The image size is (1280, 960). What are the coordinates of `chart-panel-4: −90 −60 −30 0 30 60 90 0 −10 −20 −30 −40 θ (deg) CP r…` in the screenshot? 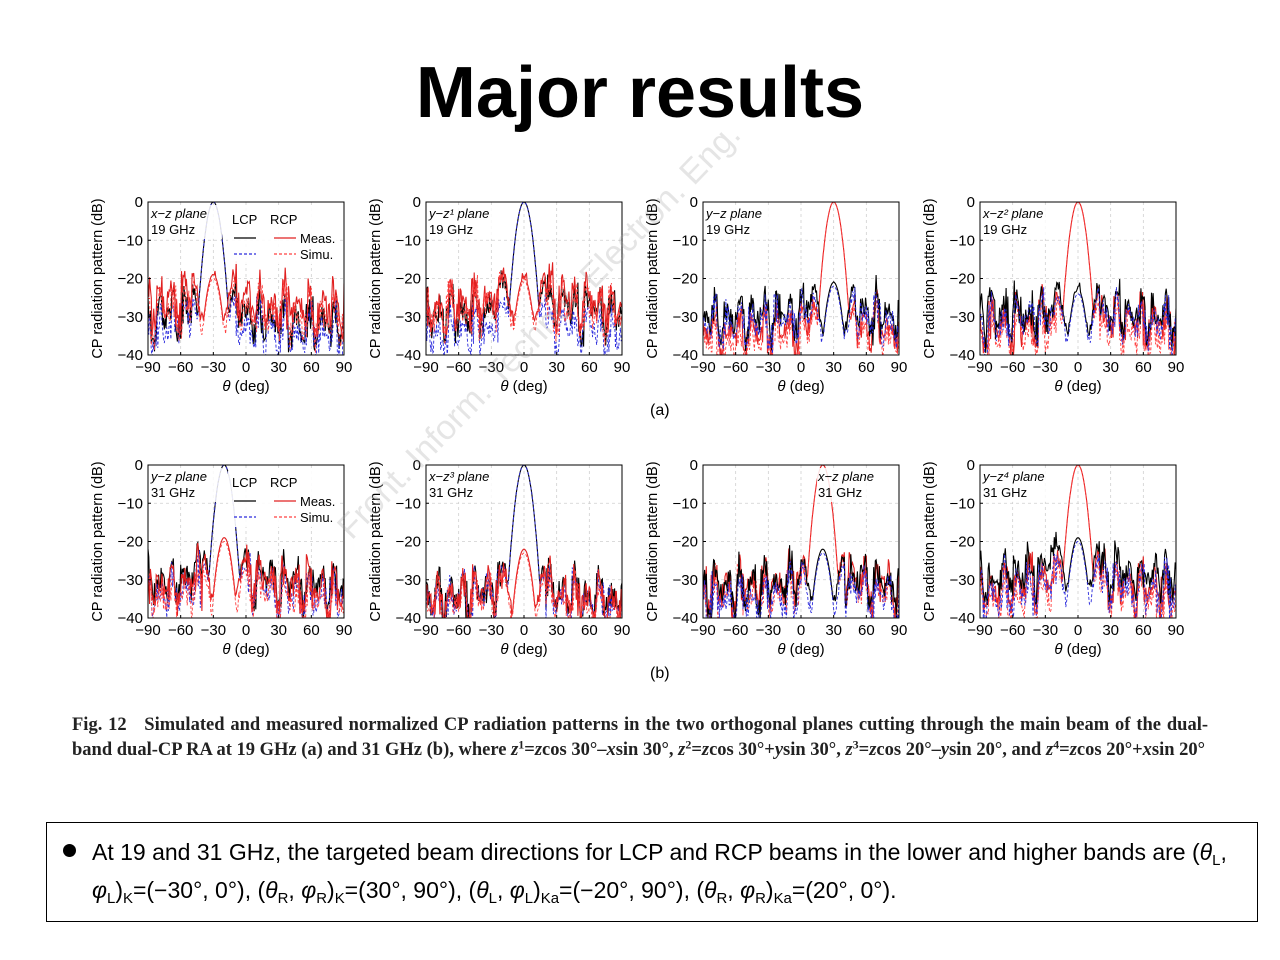 It's located at (1053, 294).